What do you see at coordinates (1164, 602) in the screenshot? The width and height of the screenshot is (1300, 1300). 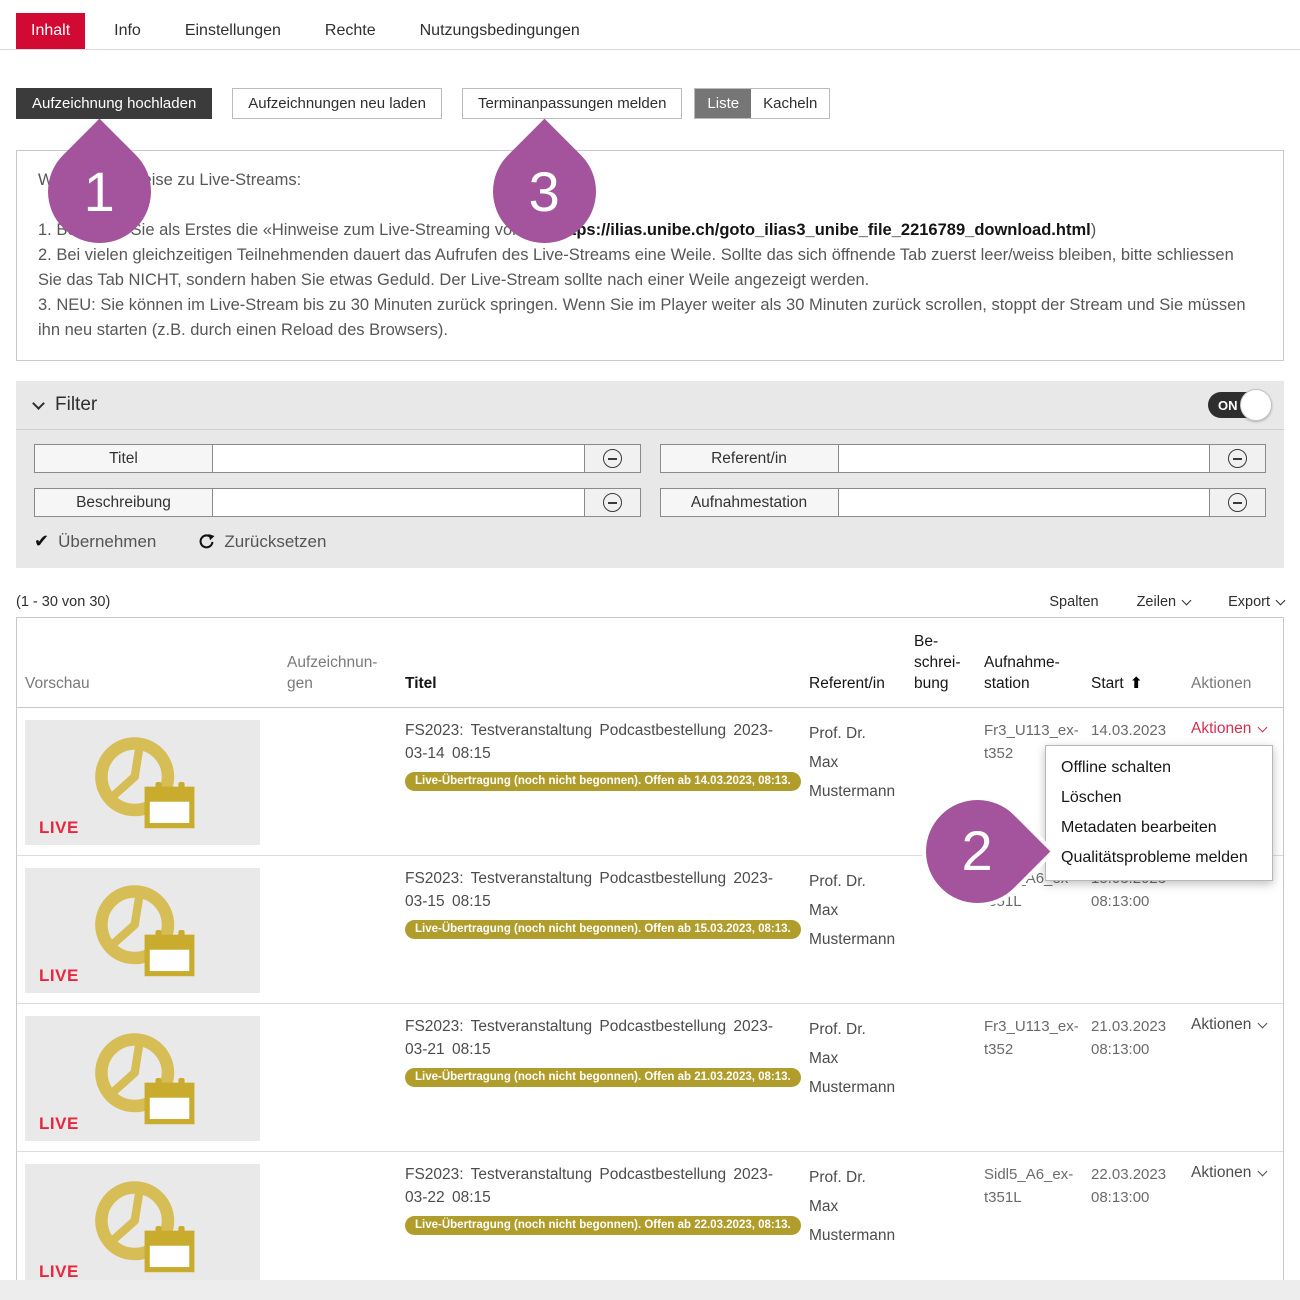 I see `rows-control: Zeilen` at bounding box center [1164, 602].